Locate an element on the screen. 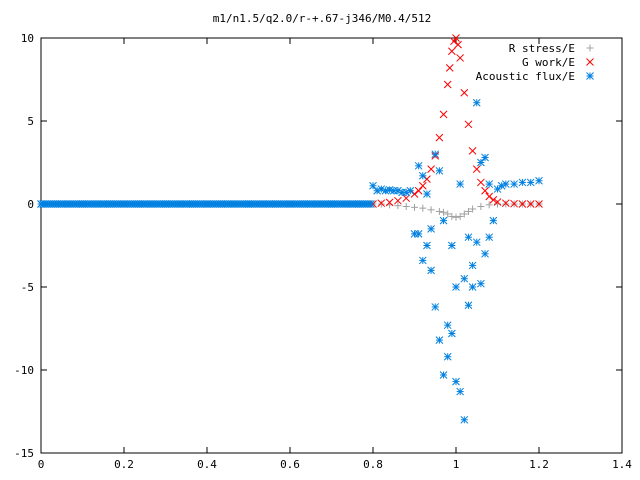  x-tick-label: 1.4 is located at coordinates (622, 464).